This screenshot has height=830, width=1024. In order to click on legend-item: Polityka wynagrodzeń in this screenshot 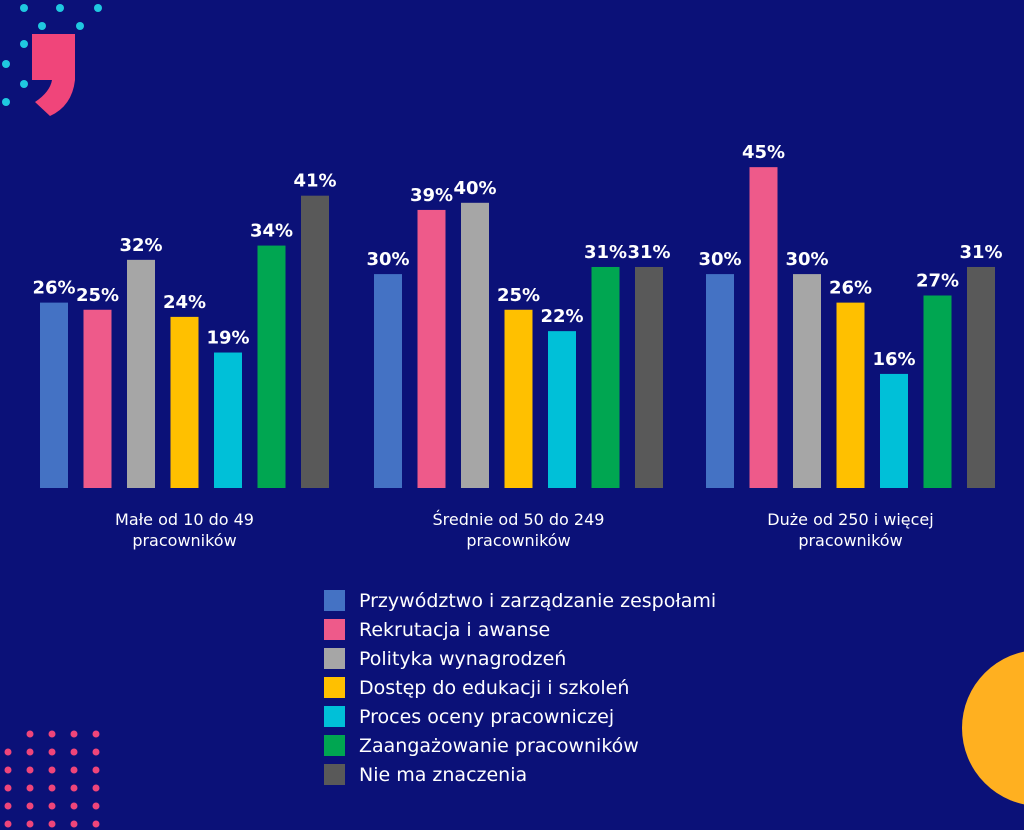, I will do `click(520, 658)`.